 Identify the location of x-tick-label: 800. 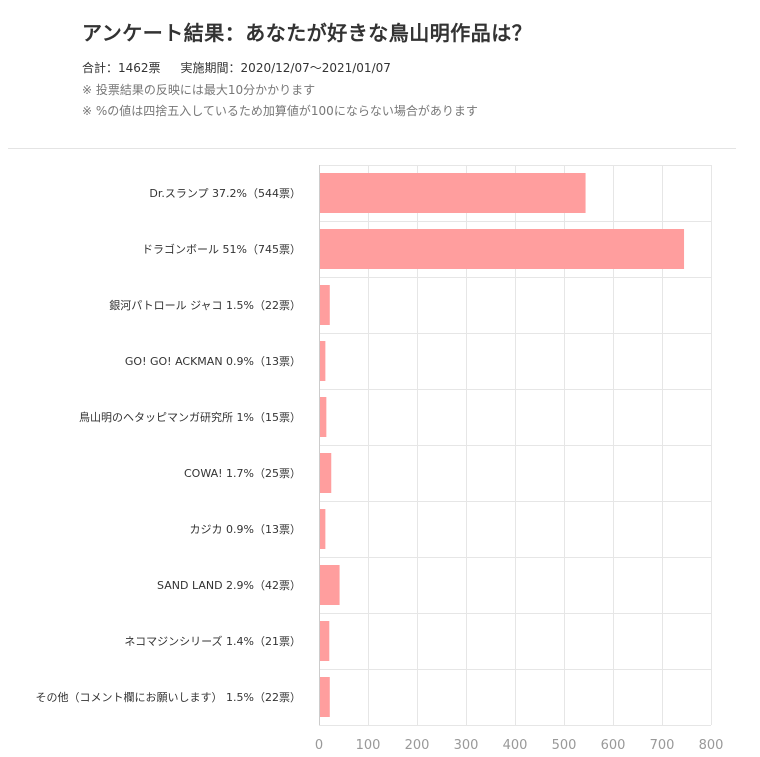
(711, 745).